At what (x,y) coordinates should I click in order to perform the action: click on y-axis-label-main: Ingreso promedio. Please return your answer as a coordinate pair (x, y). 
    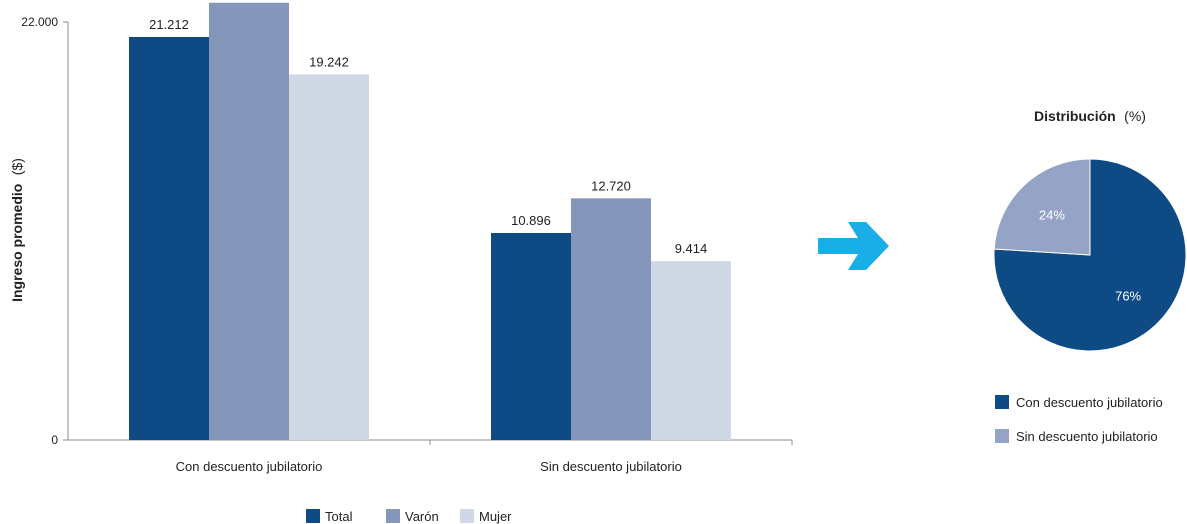
    Looking at the image, I should click on (17, 243).